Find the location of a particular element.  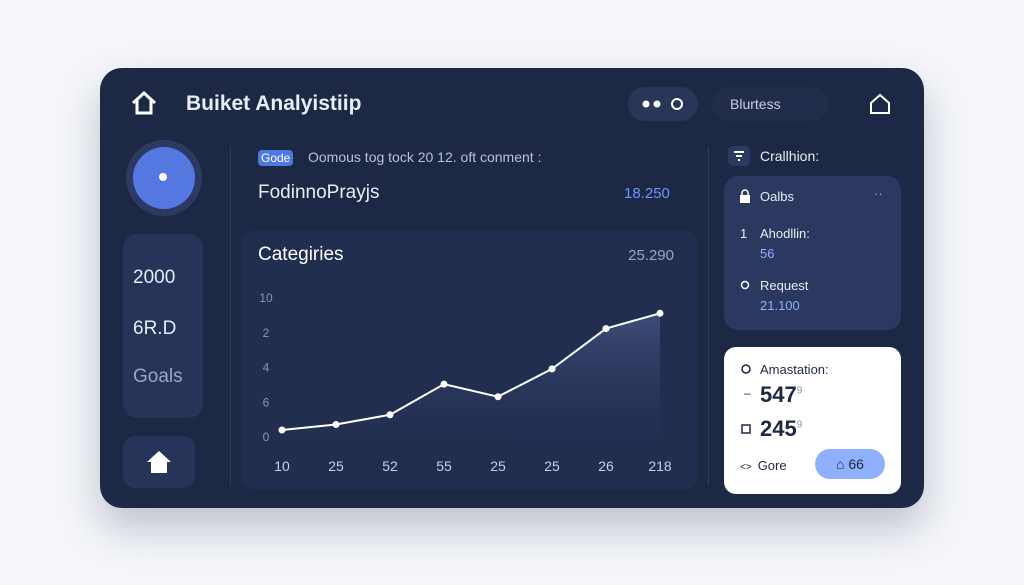

link-text: Gore is located at coordinates (772, 465).